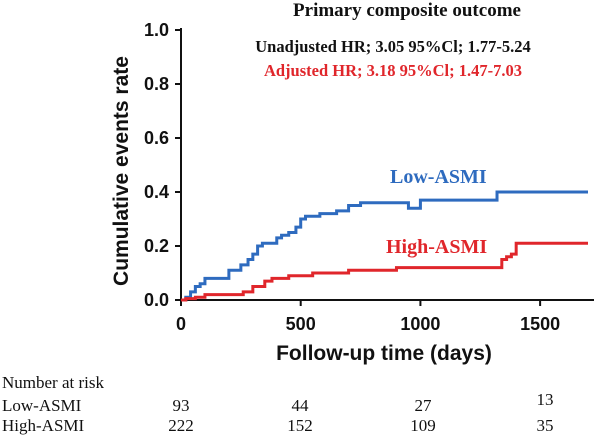  Describe the element at coordinates (53, 382) in the screenshot. I see `risk-table-heading: Number at risk` at that location.